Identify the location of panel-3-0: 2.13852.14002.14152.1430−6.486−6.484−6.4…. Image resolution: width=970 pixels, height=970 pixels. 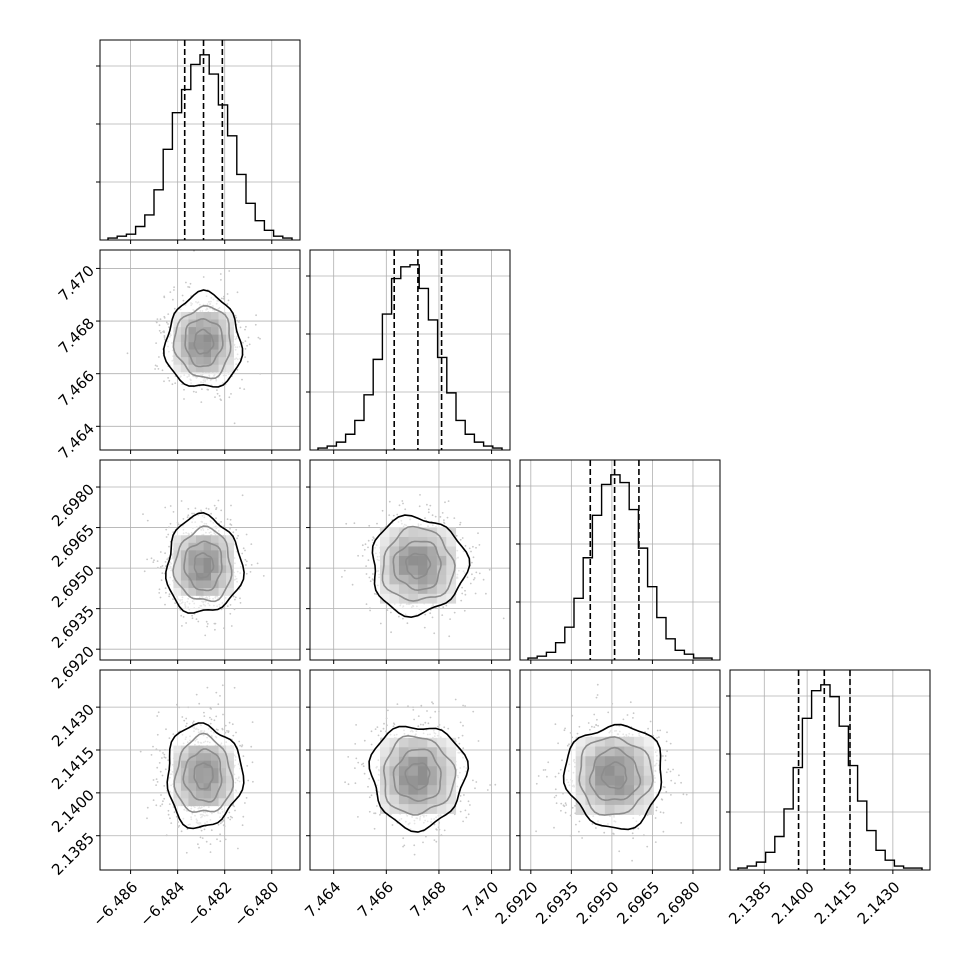
(174, 799).